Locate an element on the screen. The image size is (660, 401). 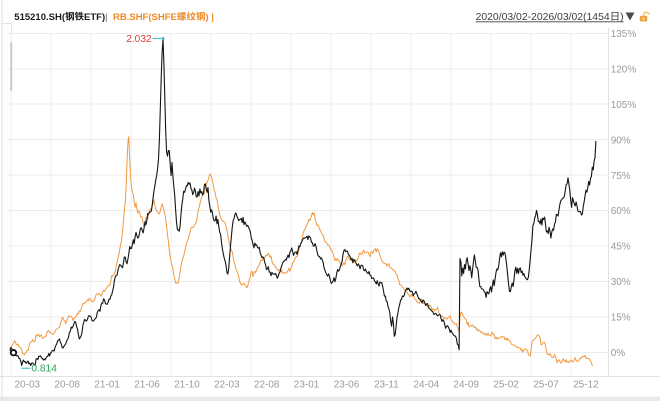
svg-text: ETF) is located at coordinates (94, 17).